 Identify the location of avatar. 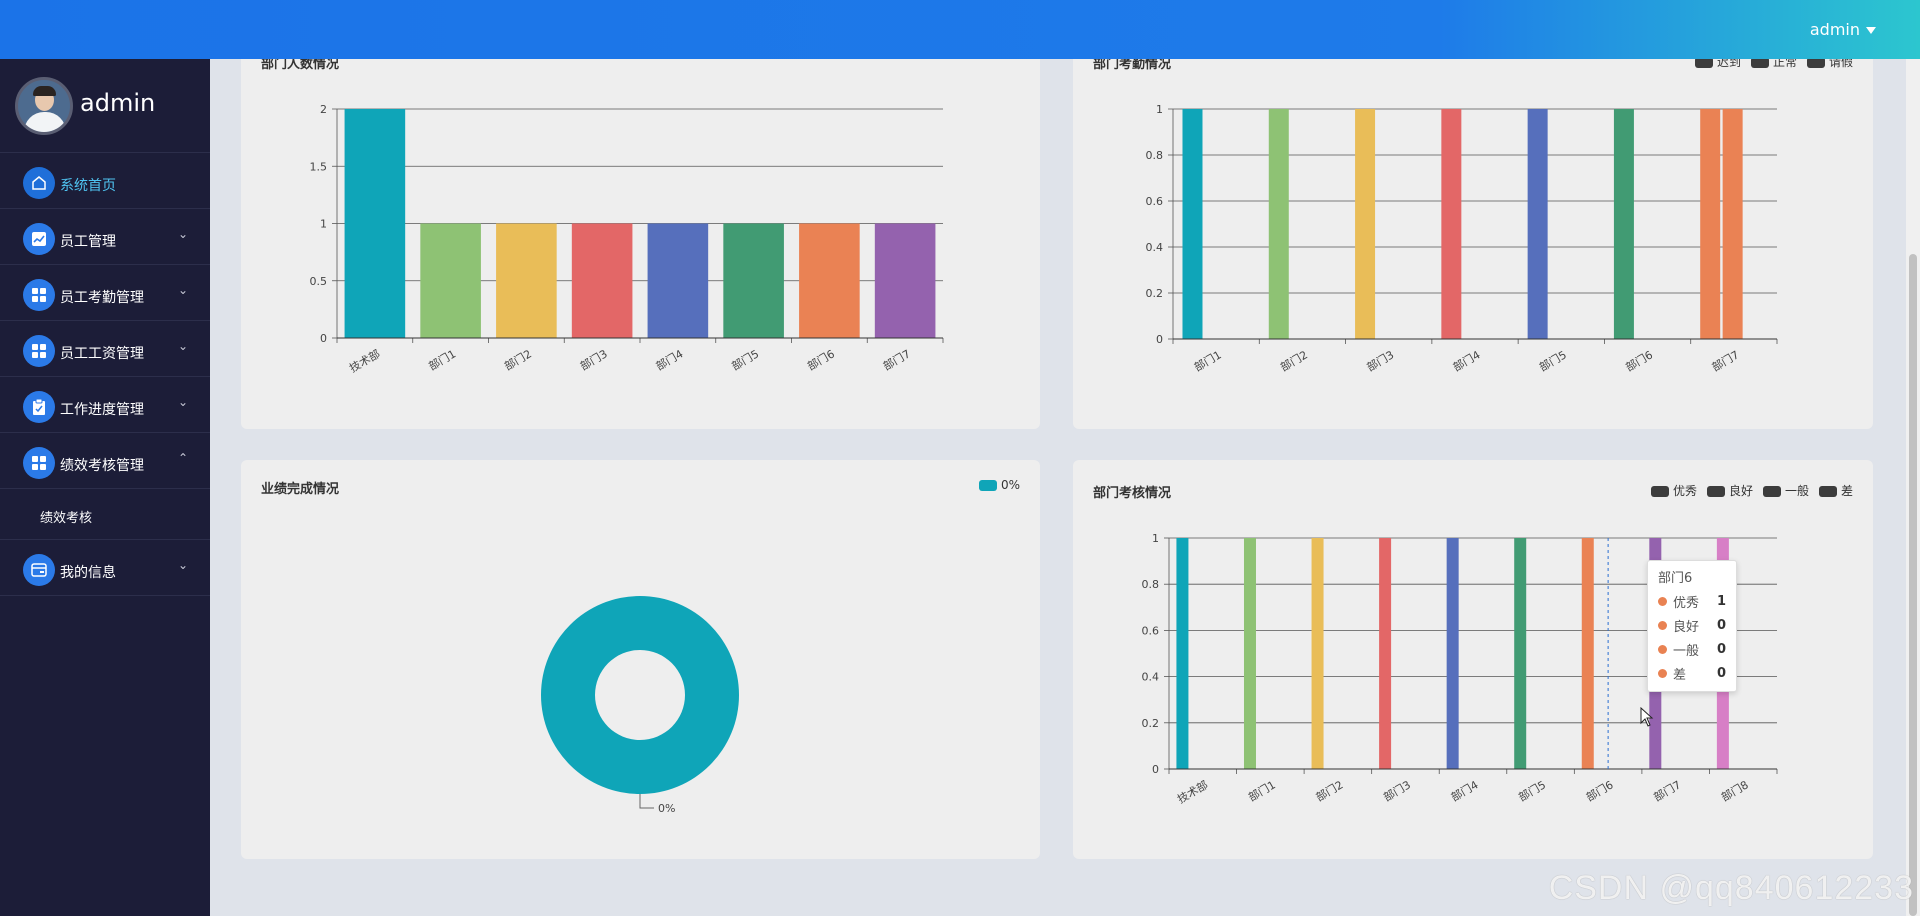
(44, 106).